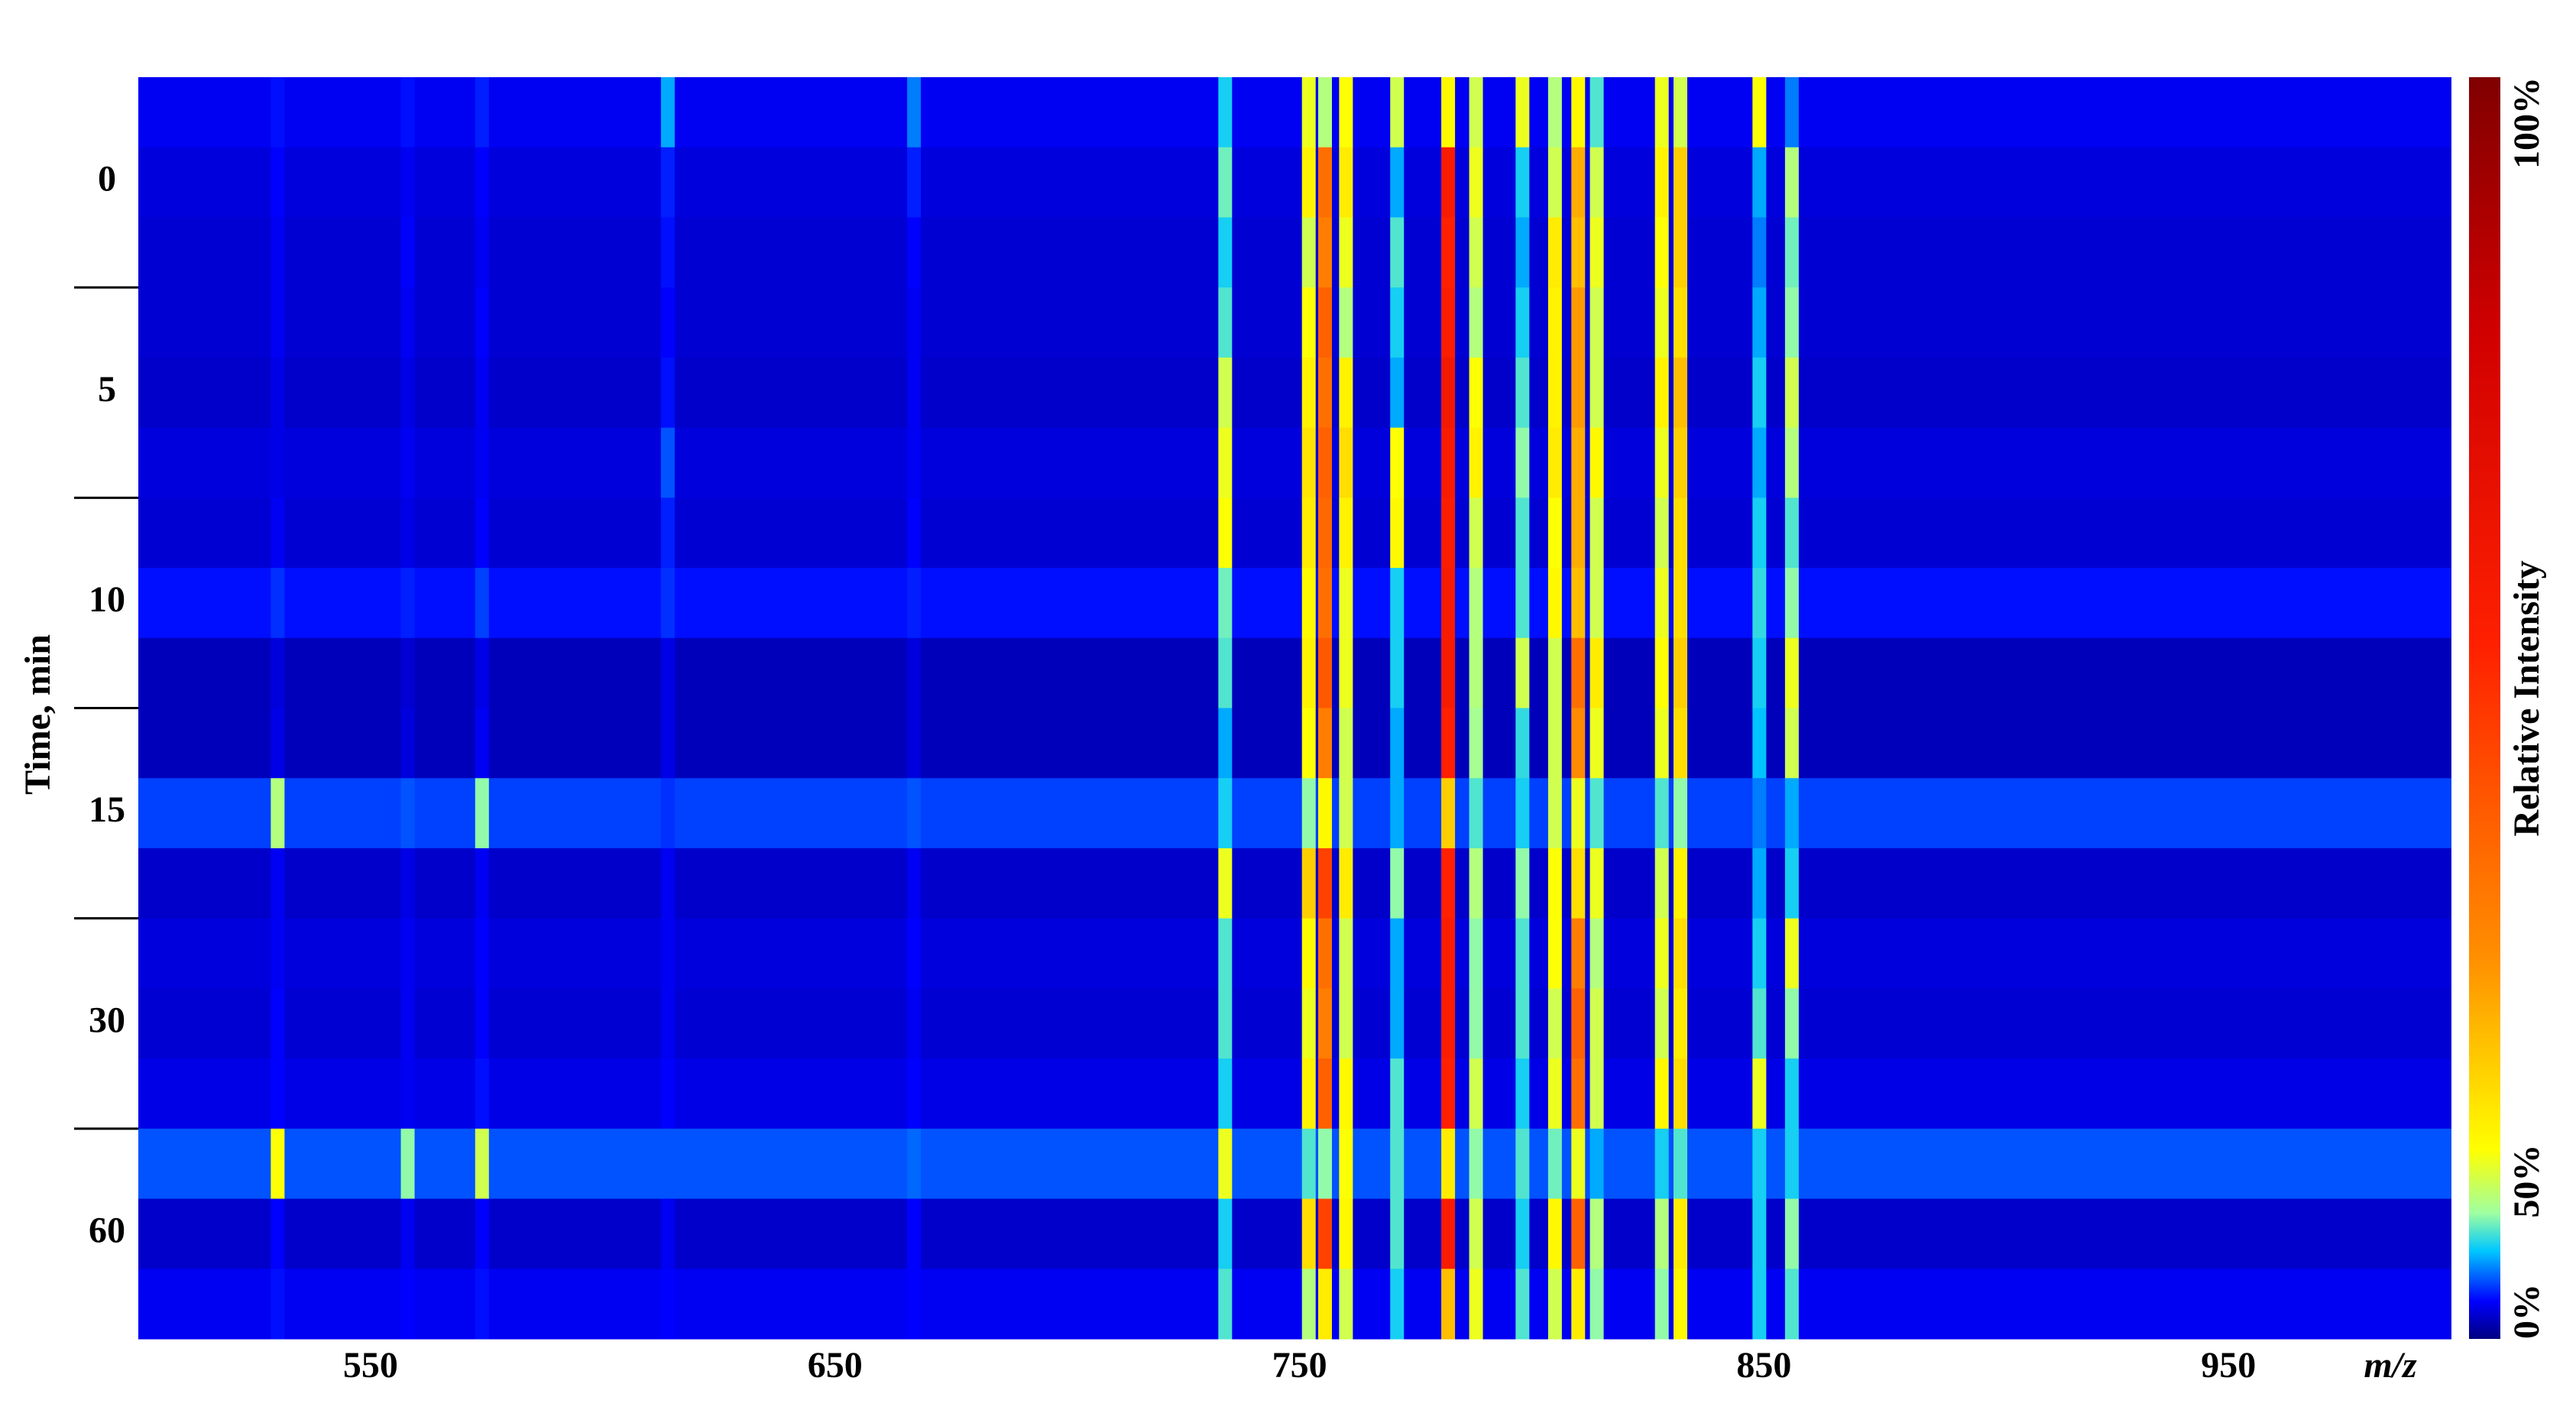  I want to click on y-axis-label: Time, min, so click(38, 714).